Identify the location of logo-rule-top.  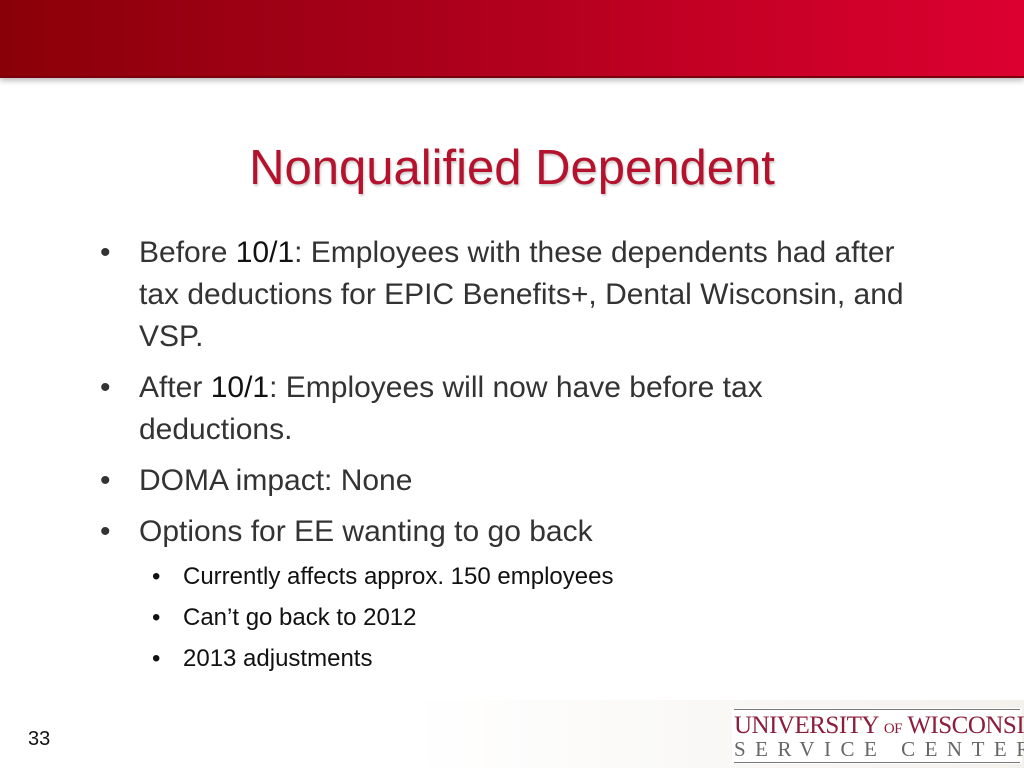
(877, 709).